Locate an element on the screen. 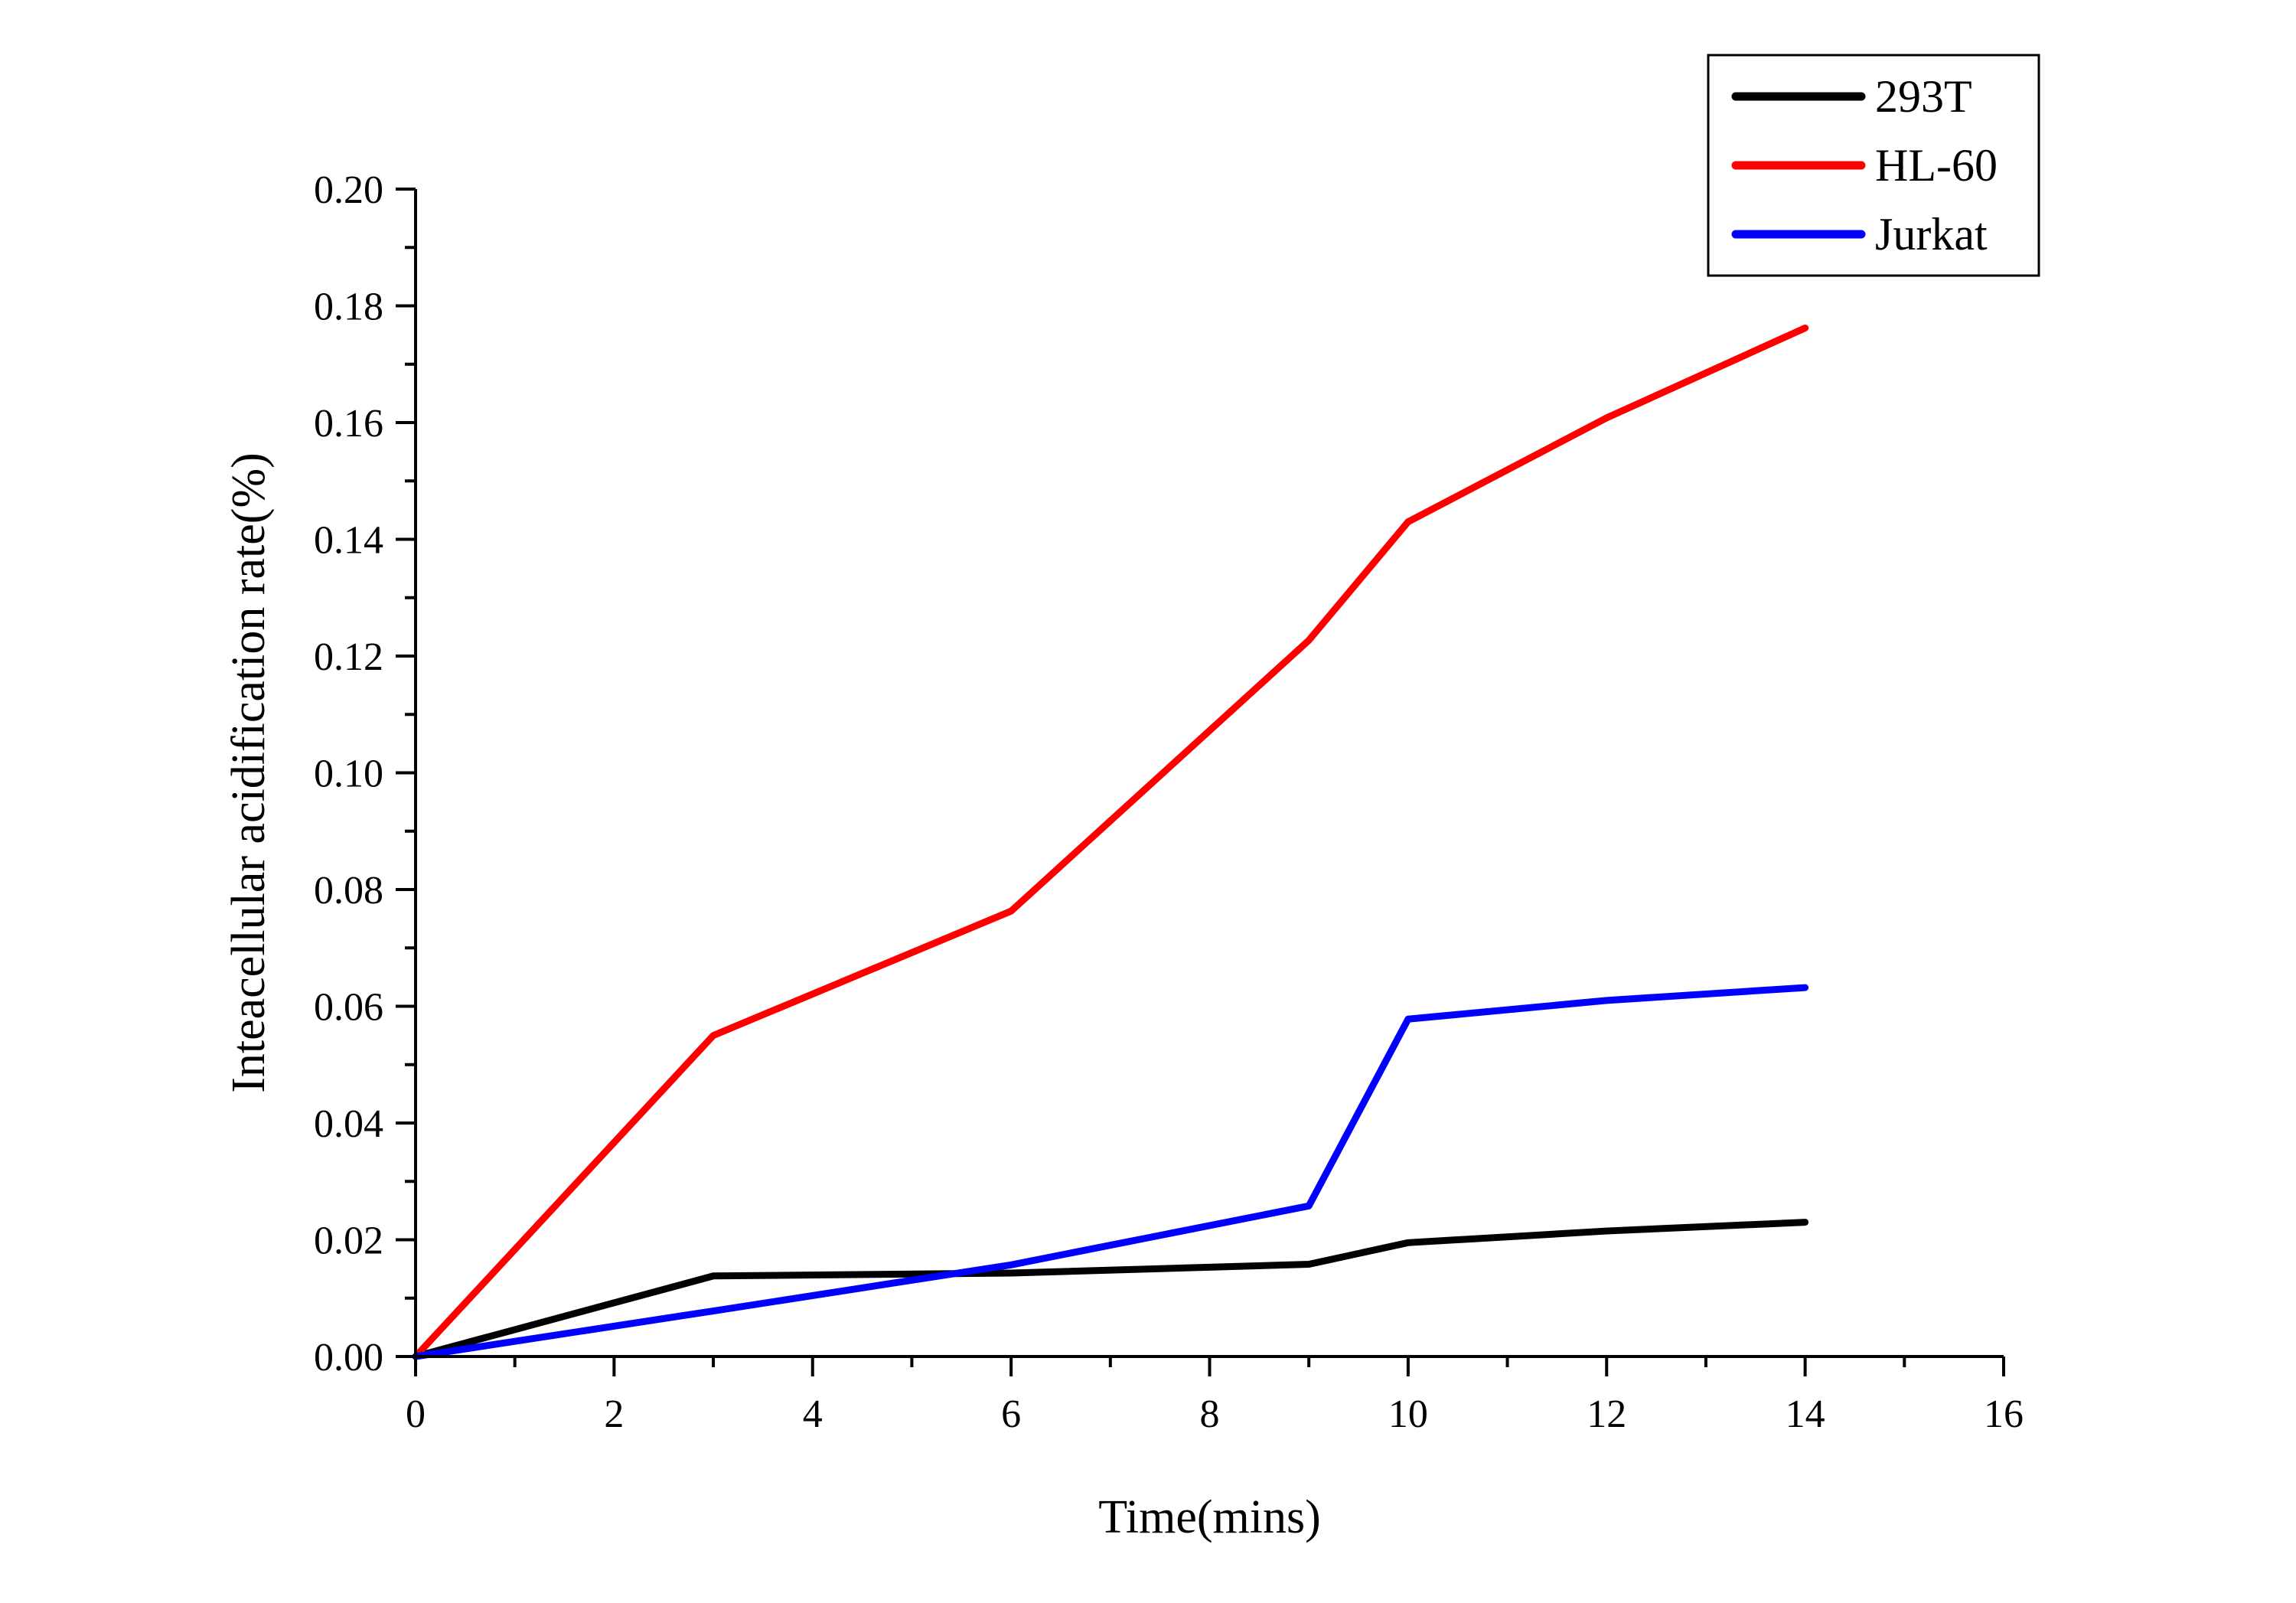  y-tick-label: 0.16 is located at coordinates (348, 424).